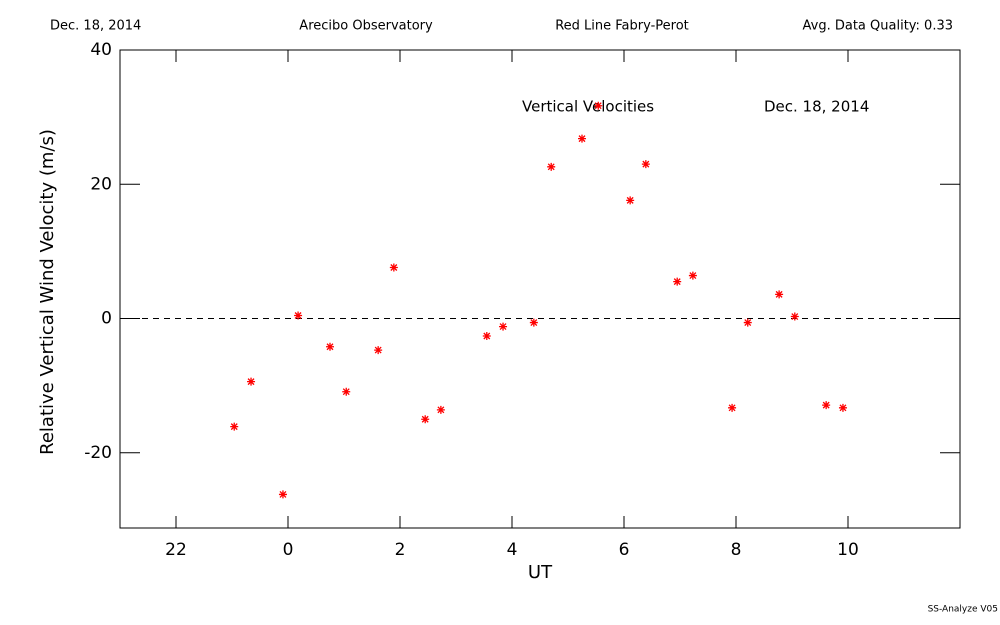  Describe the element at coordinates (624, 550) in the screenshot. I see `x-tick-label: 6` at that location.